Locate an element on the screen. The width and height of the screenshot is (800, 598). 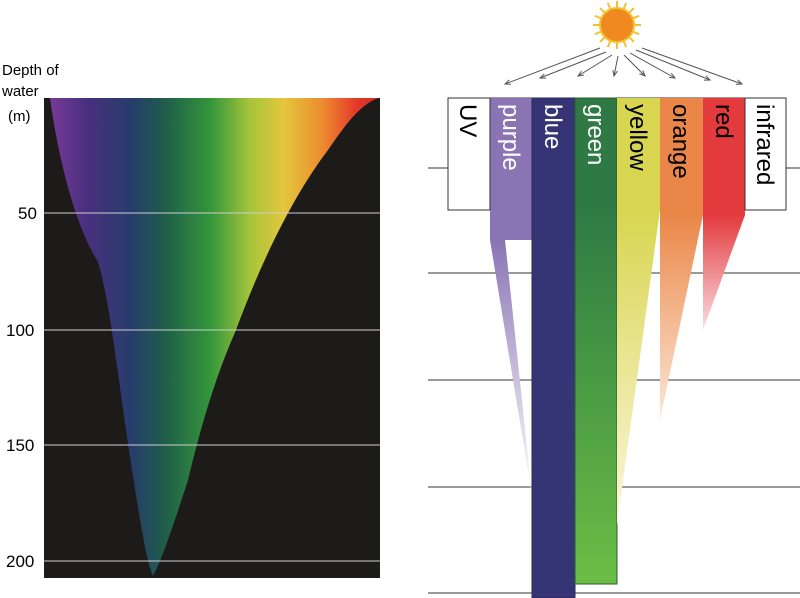
depth-tick-150: 150 is located at coordinates (20, 445).